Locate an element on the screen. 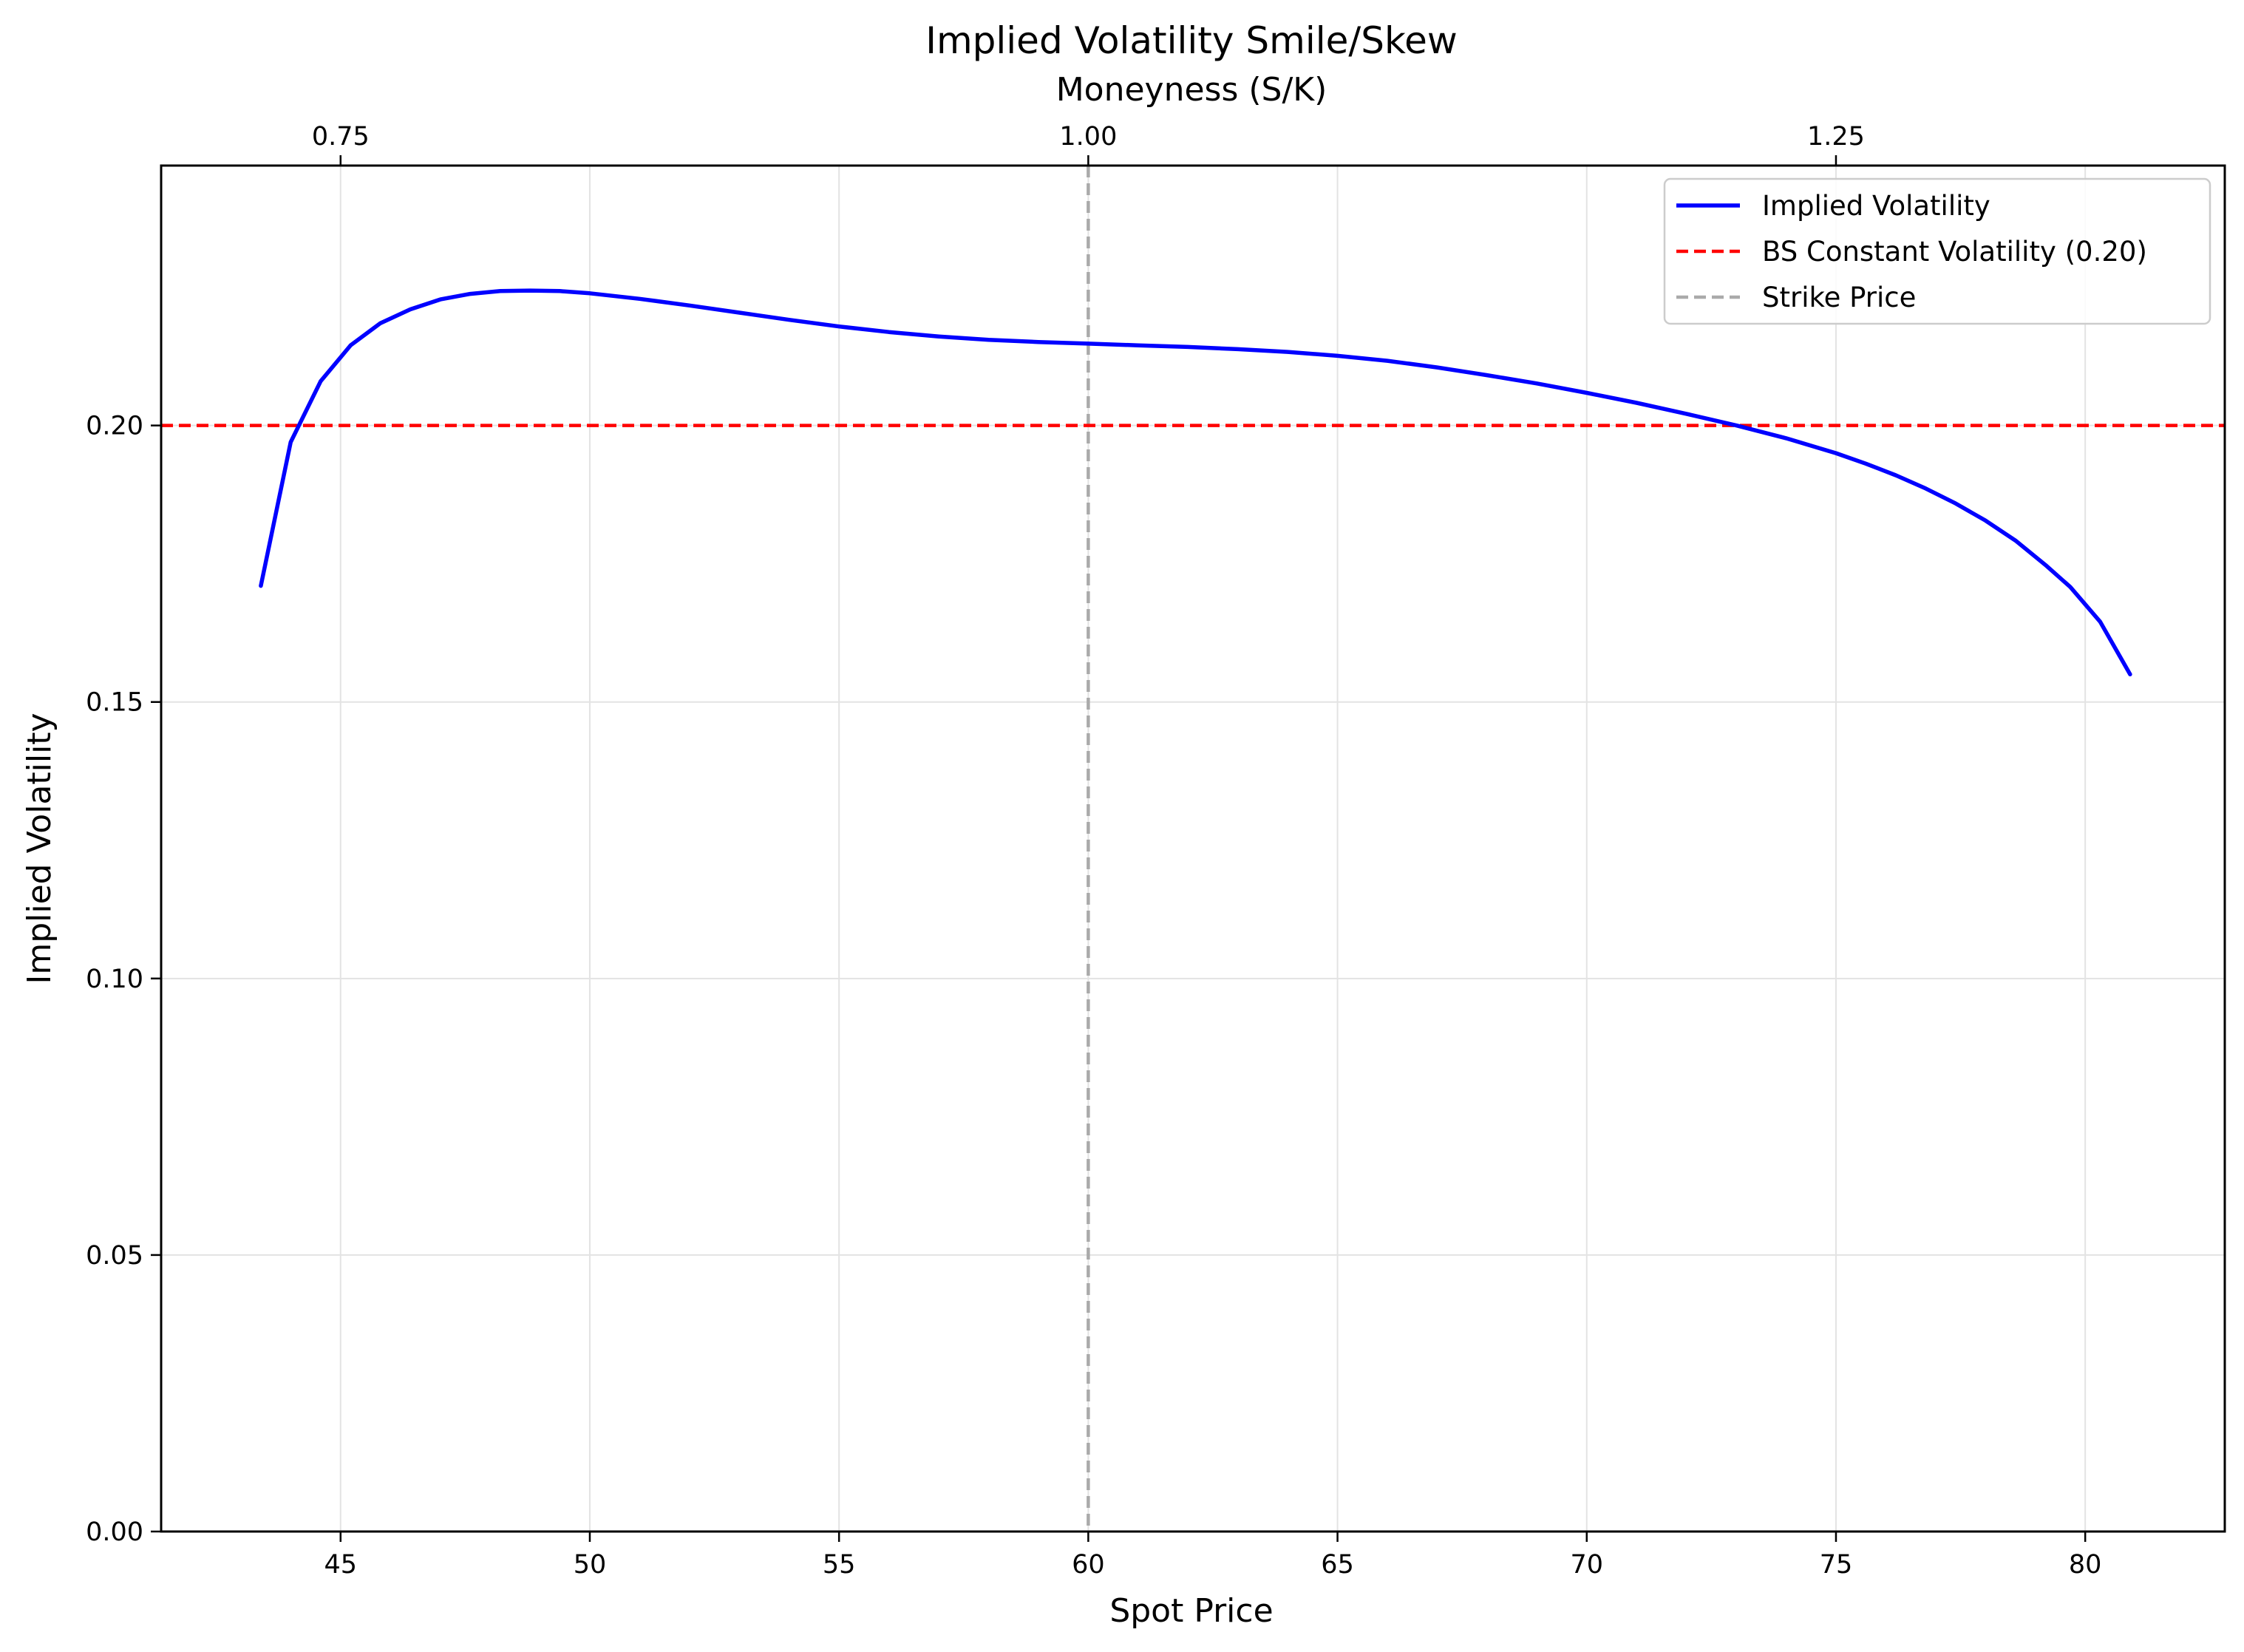  x-tick-label: 45 is located at coordinates (341, 1565).